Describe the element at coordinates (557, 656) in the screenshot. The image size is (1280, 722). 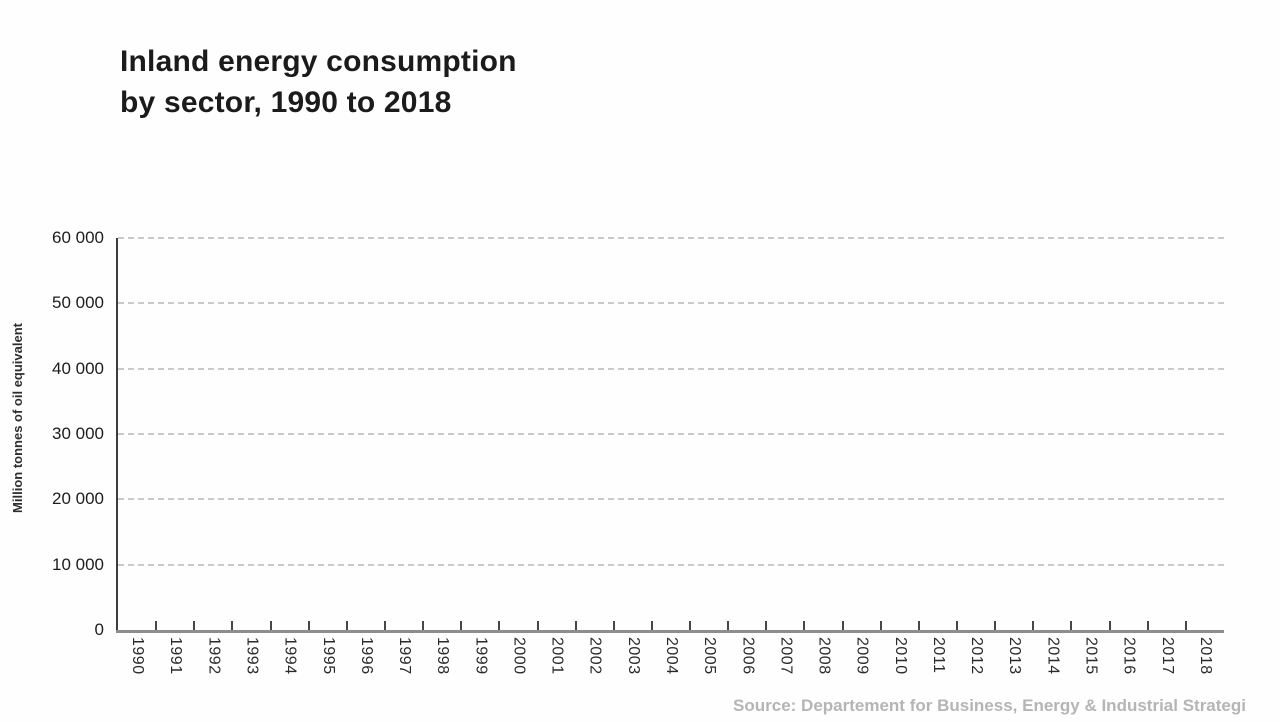
I see `x-tick-label: 2001` at that location.